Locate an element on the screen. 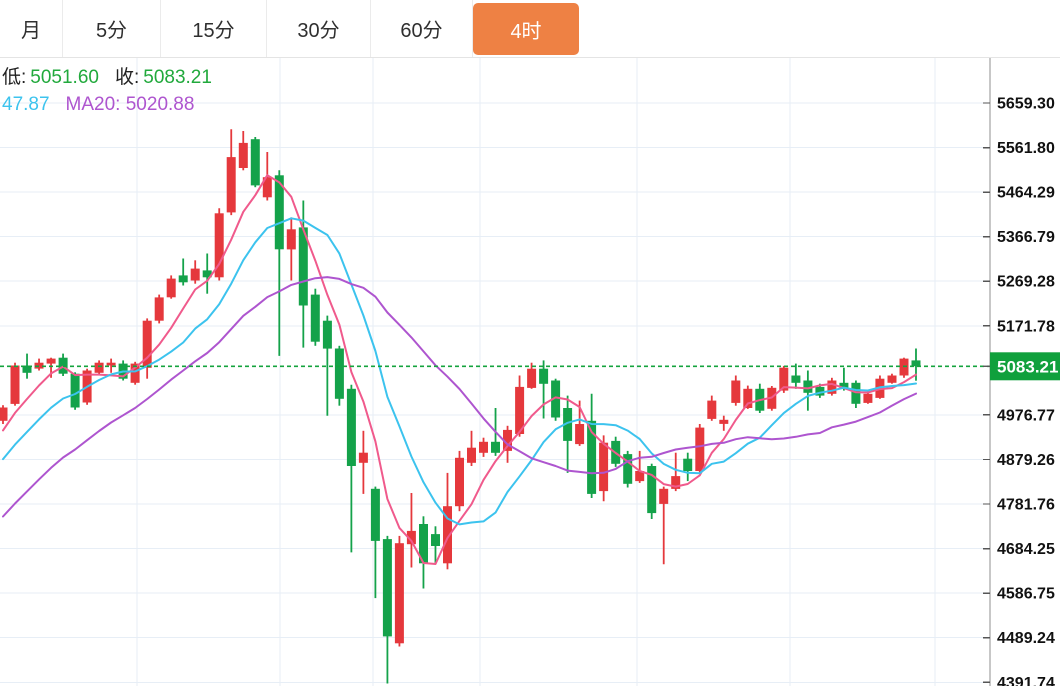  price-info-pair: 收: 5083.21 is located at coordinates (163, 77).